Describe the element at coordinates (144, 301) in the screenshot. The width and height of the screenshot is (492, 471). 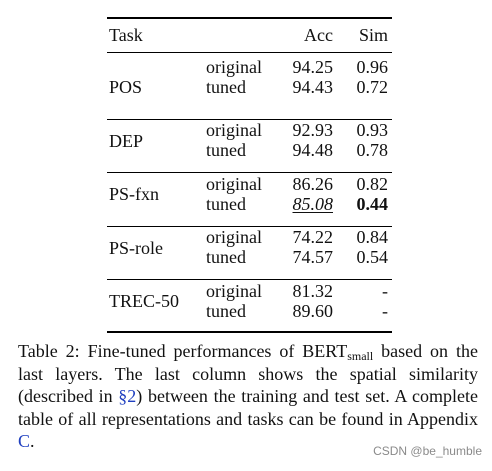
I see `task-trec-50: TREC-50` at that location.